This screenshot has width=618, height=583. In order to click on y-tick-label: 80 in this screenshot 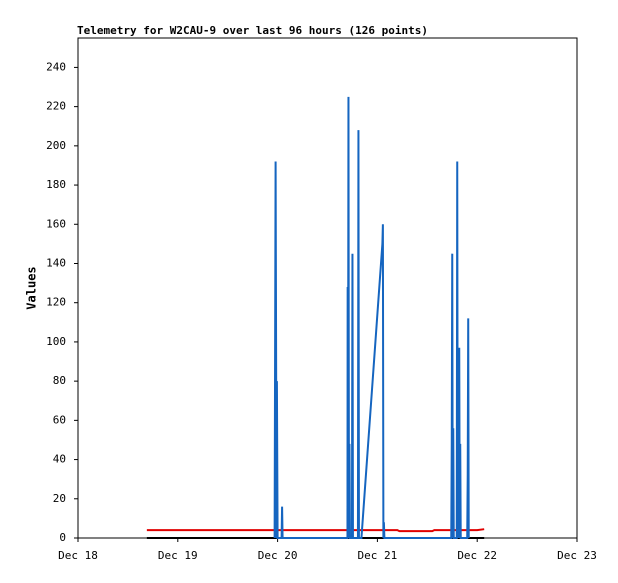, I will do `click(59, 380)`.